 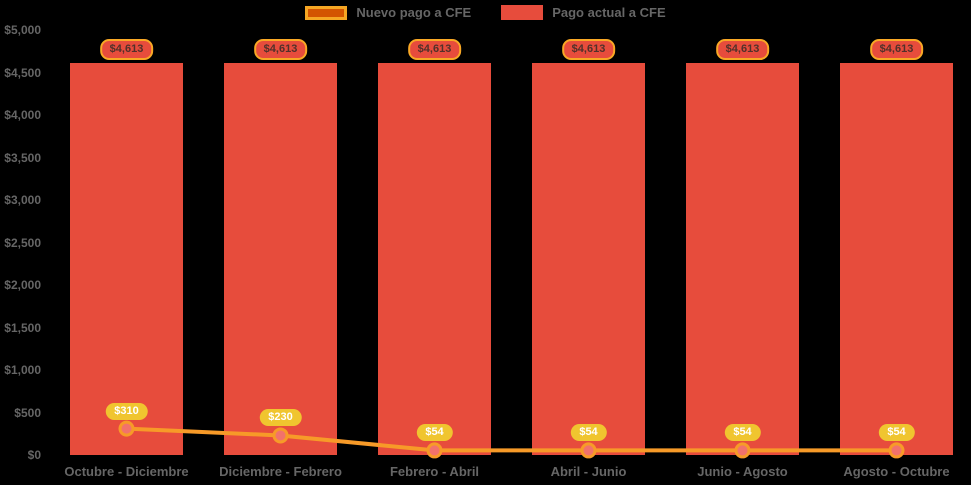 What do you see at coordinates (280, 418) in the screenshot?
I see `line-value-pill: $230` at bounding box center [280, 418].